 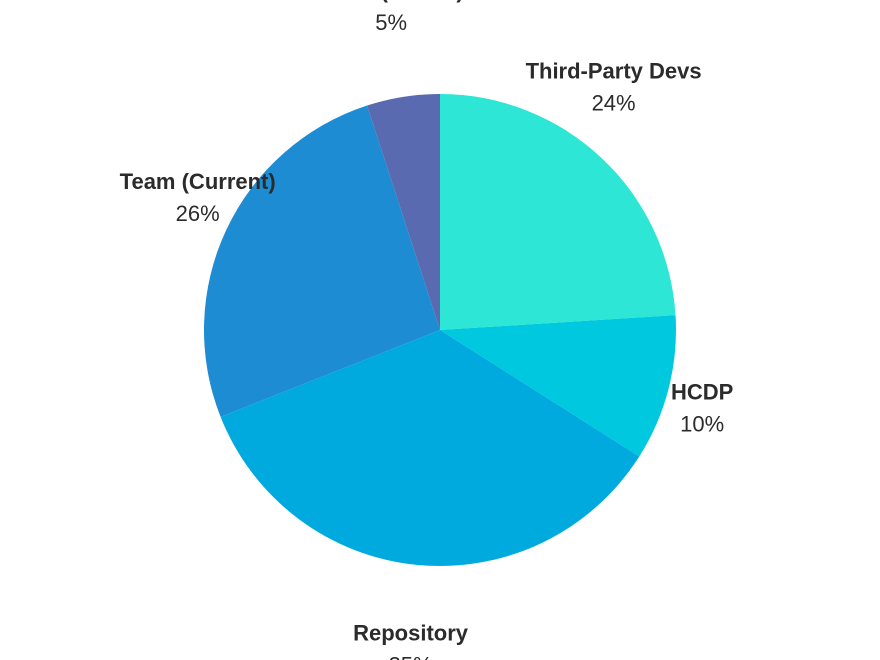 What do you see at coordinates (198, 181) in the screenshot?
I see `slice-label-name: Team (Current)` at bounding box center [198, 181].